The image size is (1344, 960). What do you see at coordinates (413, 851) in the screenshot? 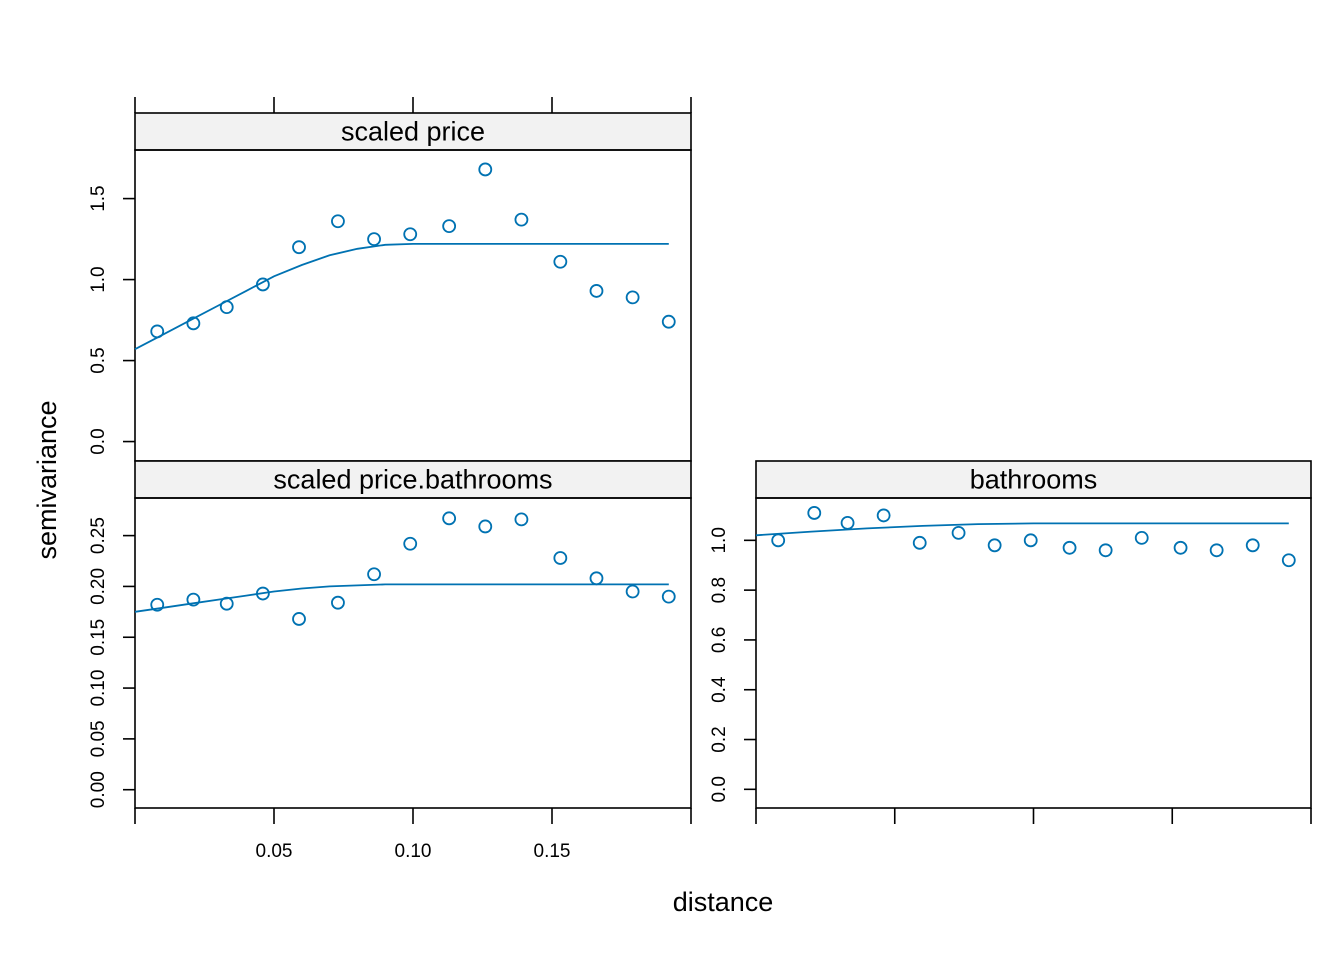
I see `x-tick-label: 0.10` at bounding box center [413, 851].